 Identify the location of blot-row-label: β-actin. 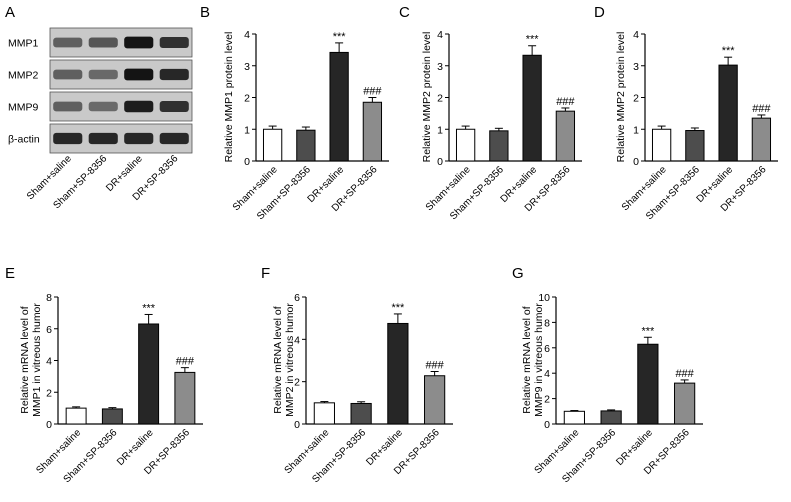
(24, 140).